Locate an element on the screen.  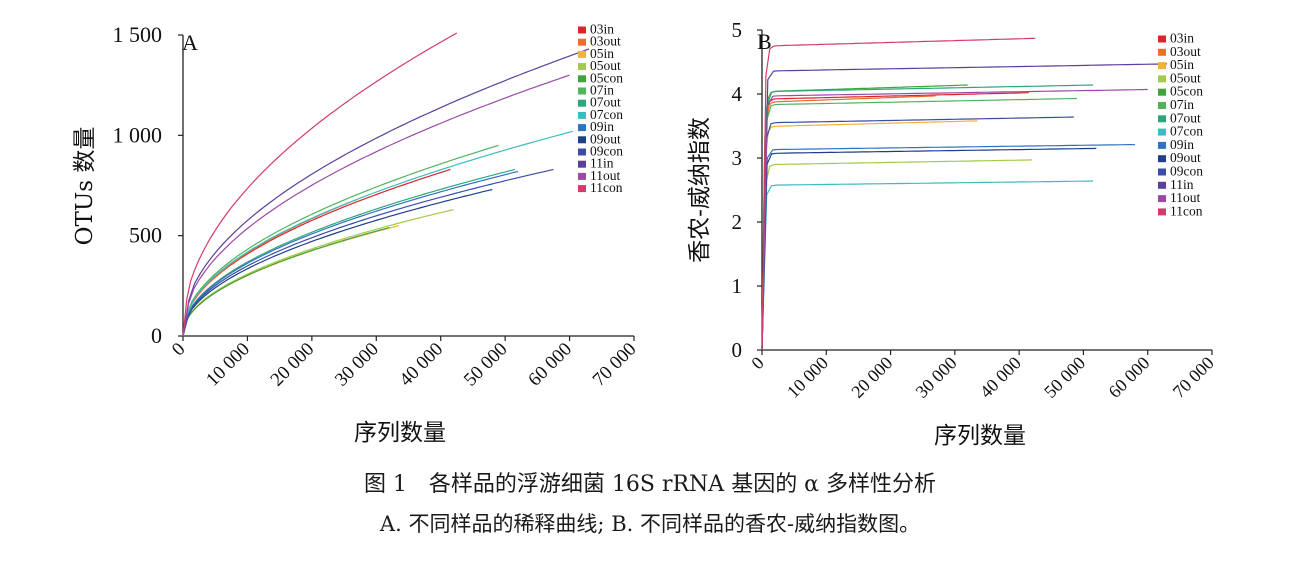
legend-label-11out: 11out is located at coordinates (1185, 197).